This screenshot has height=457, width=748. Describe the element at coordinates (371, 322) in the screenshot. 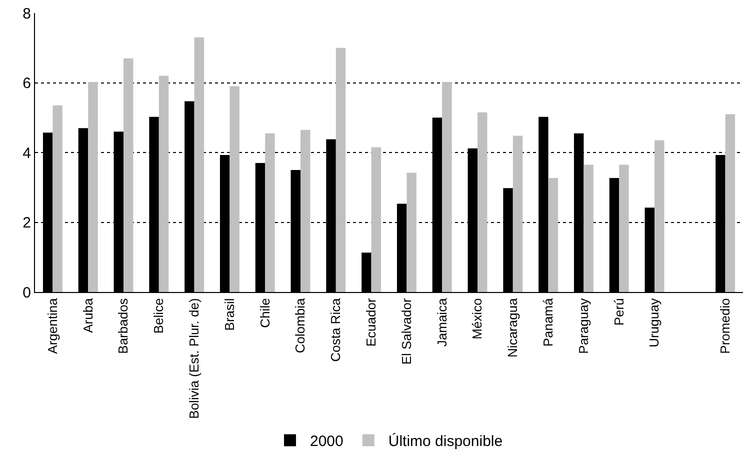

I see `x-tick-label: Ecuador` at that location.